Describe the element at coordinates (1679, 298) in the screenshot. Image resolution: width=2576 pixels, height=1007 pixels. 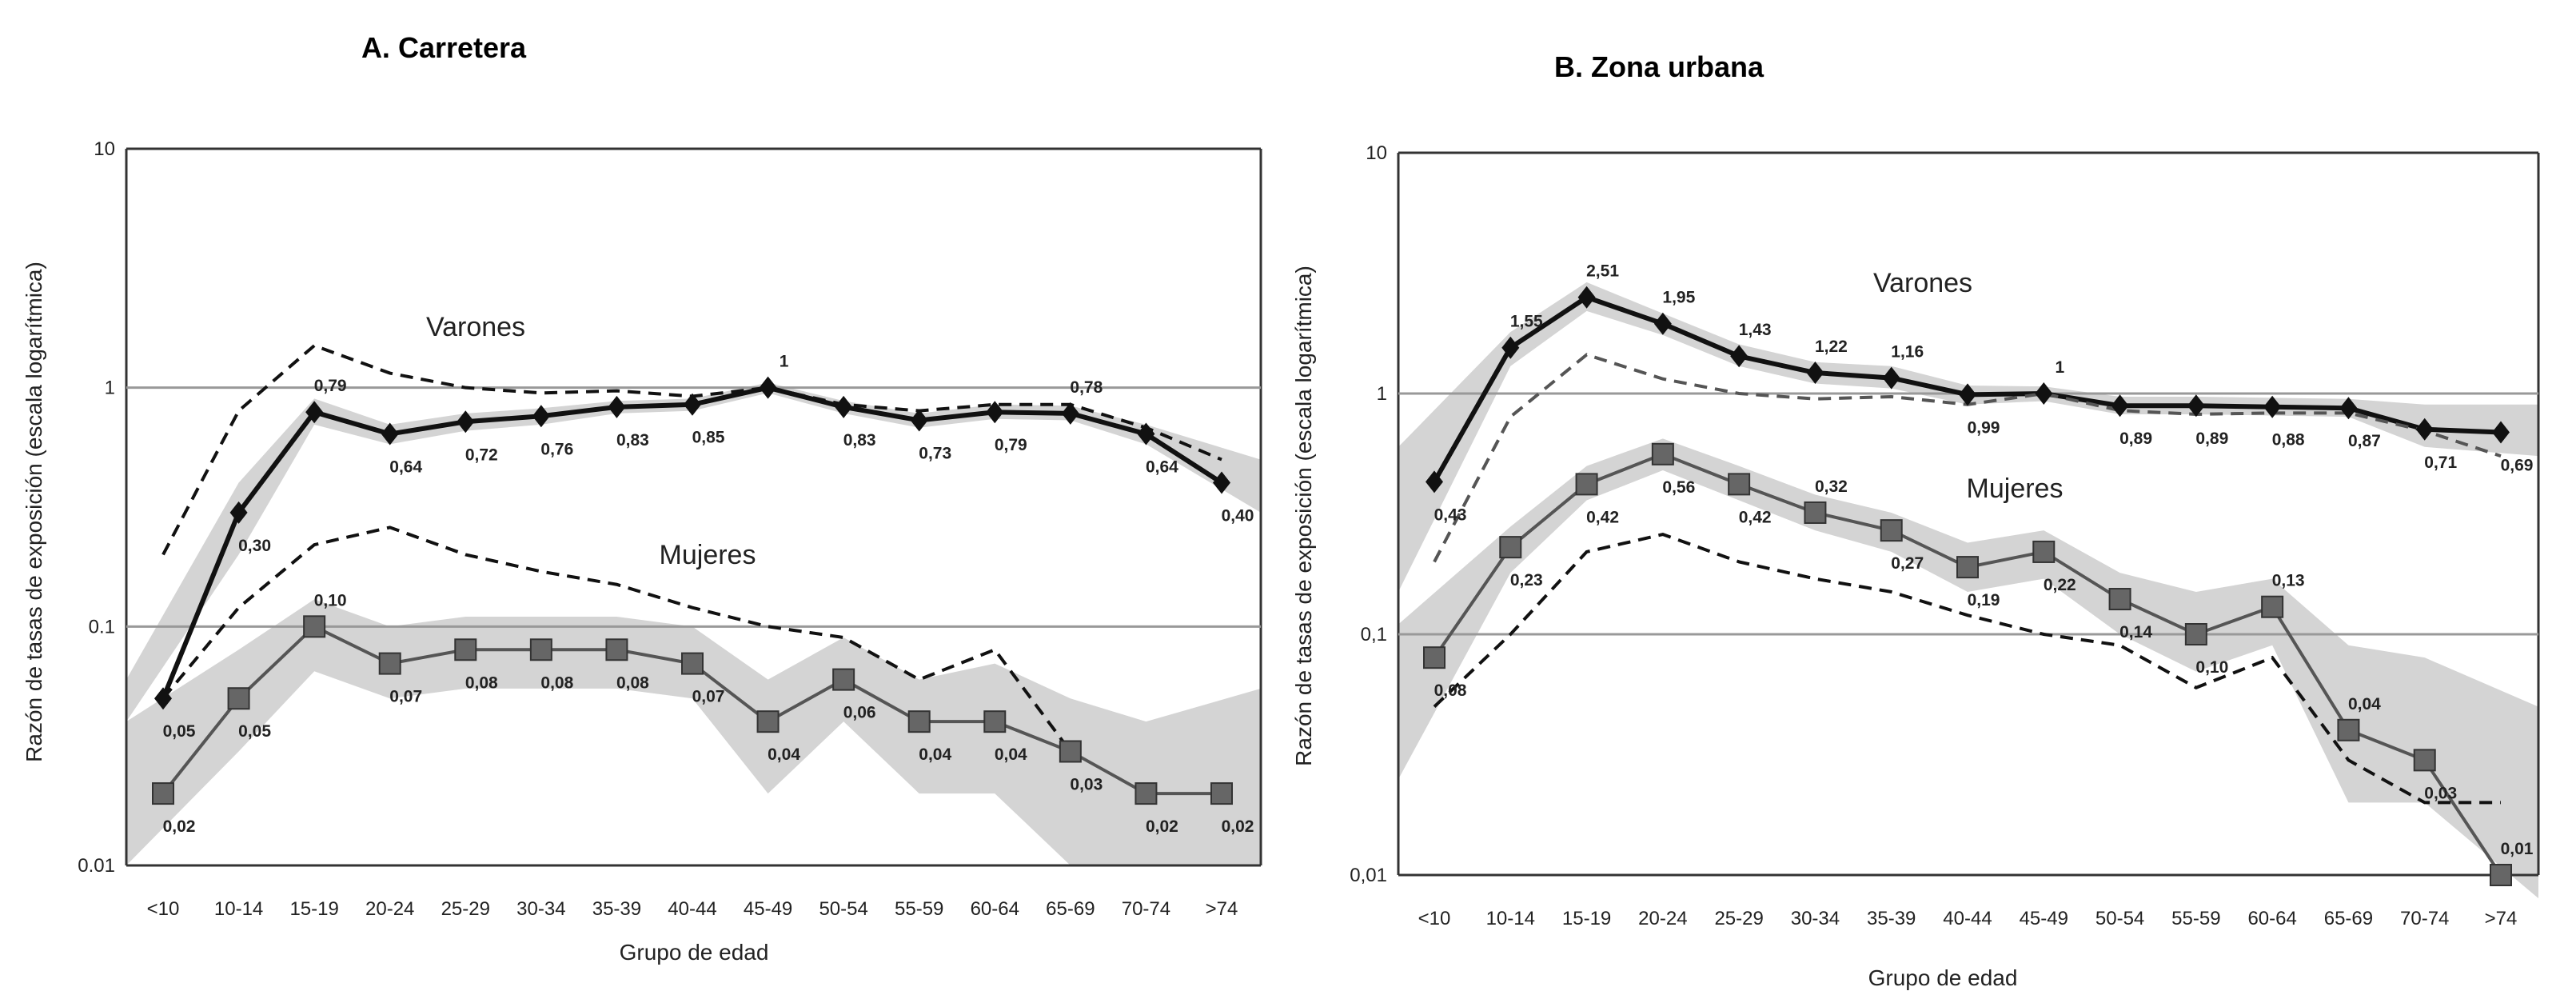
I see `data-label: 1,95` at that location.